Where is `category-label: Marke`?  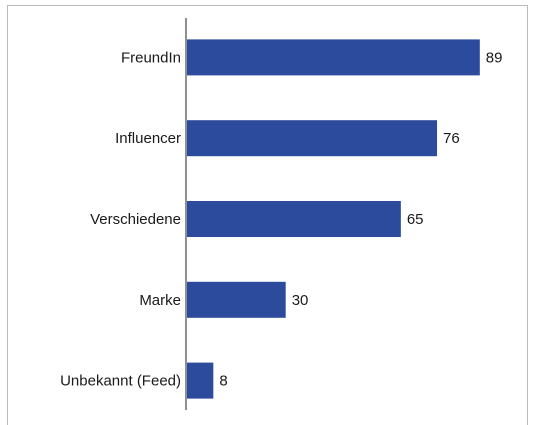 category-label: Marke is located at coordinates (160, 300).